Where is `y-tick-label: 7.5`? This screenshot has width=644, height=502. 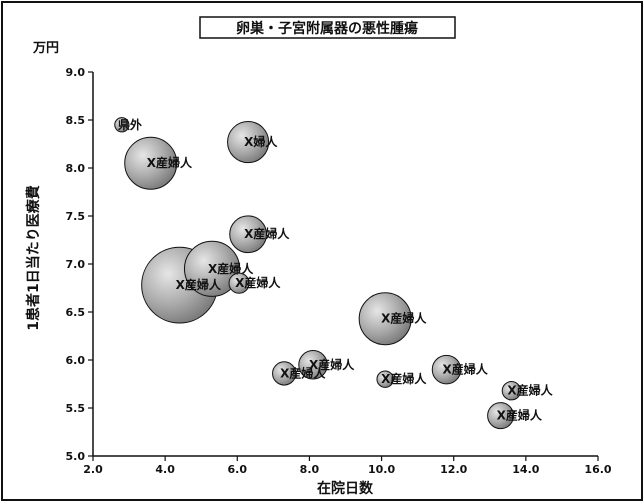
y-tick-label: 7.5 is located at coordinates (76, 216).